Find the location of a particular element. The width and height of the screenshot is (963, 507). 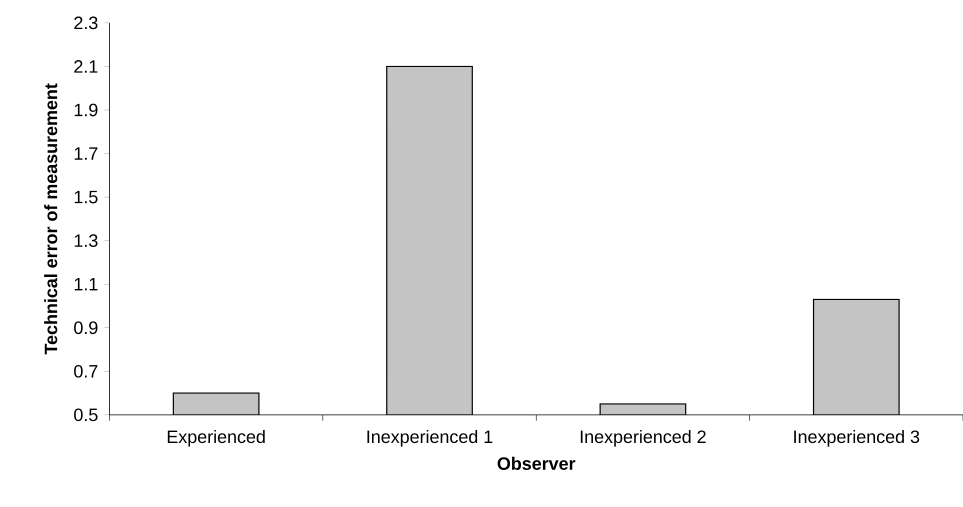

y-tick-label: 0.5 is located at coordinates (86, 415).